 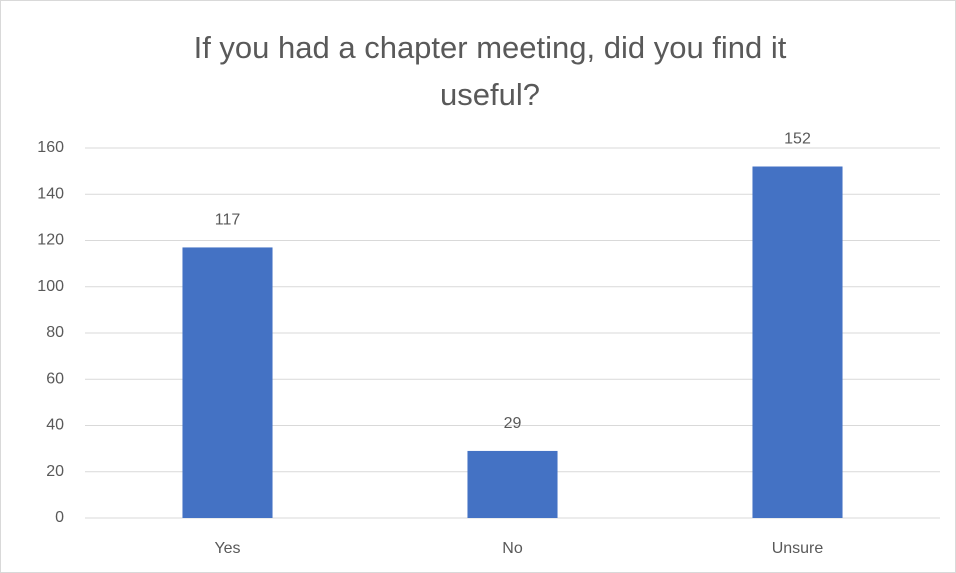 I want to click on y-tick-label: 120, so click(x=50, y=240).